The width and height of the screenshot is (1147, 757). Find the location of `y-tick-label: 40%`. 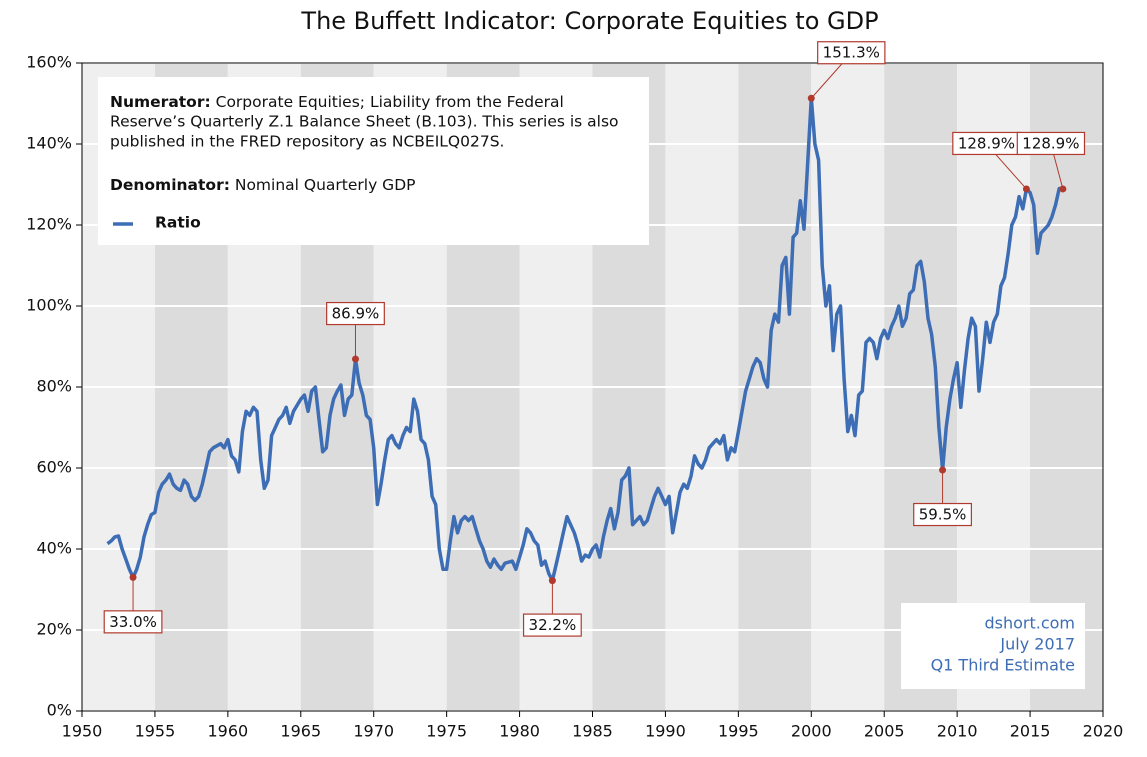

y-tick-label: 40% is located at coordinates (54, 548).